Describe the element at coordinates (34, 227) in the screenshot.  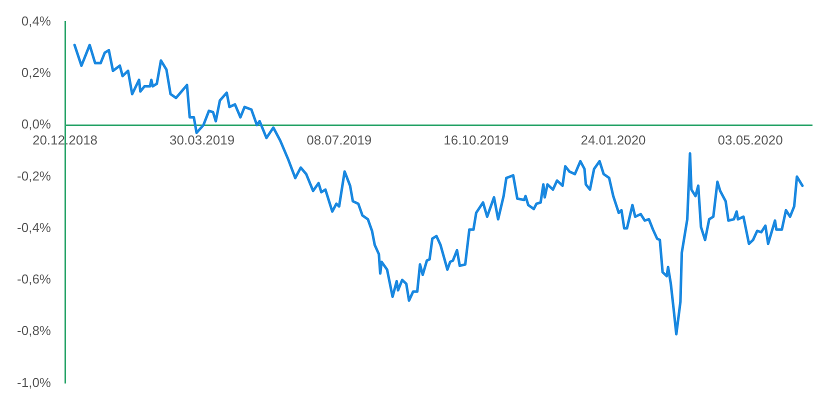
I see `y-tick-label: -0,4%` at that location.